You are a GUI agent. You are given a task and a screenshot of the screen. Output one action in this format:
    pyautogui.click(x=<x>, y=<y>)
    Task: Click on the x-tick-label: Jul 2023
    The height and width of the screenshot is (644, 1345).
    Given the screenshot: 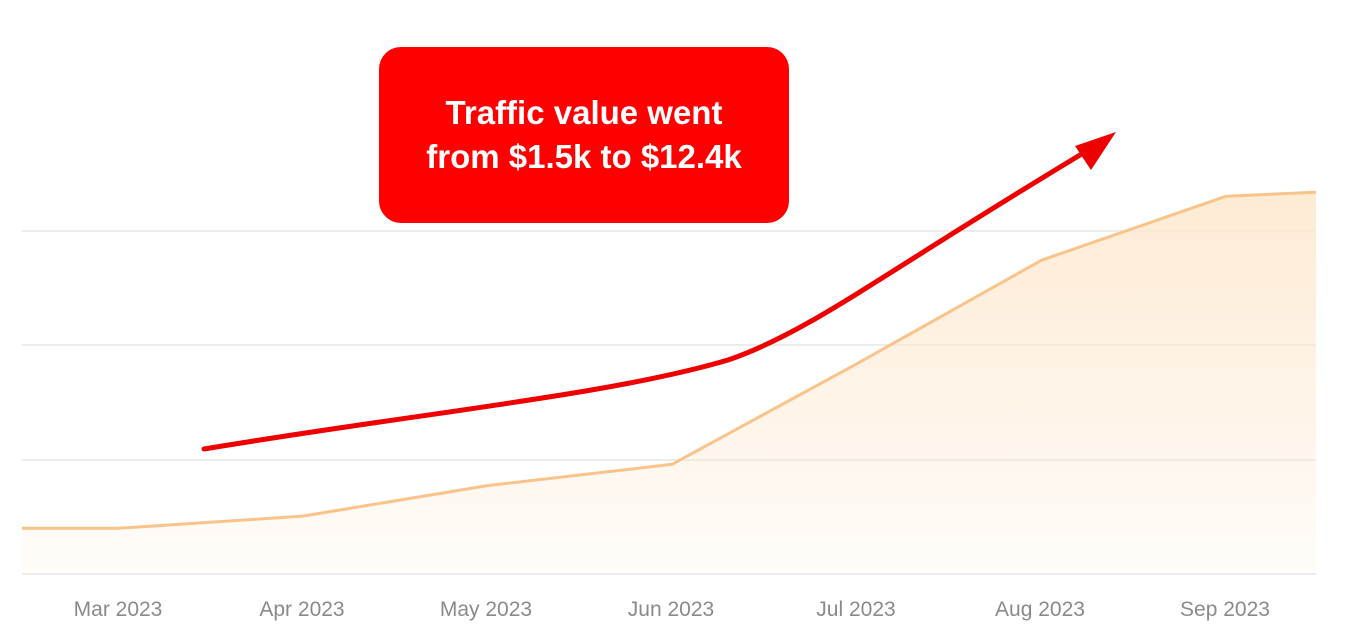 What is the action you would take?
    pyautogui.click(x=855, y=609)
    